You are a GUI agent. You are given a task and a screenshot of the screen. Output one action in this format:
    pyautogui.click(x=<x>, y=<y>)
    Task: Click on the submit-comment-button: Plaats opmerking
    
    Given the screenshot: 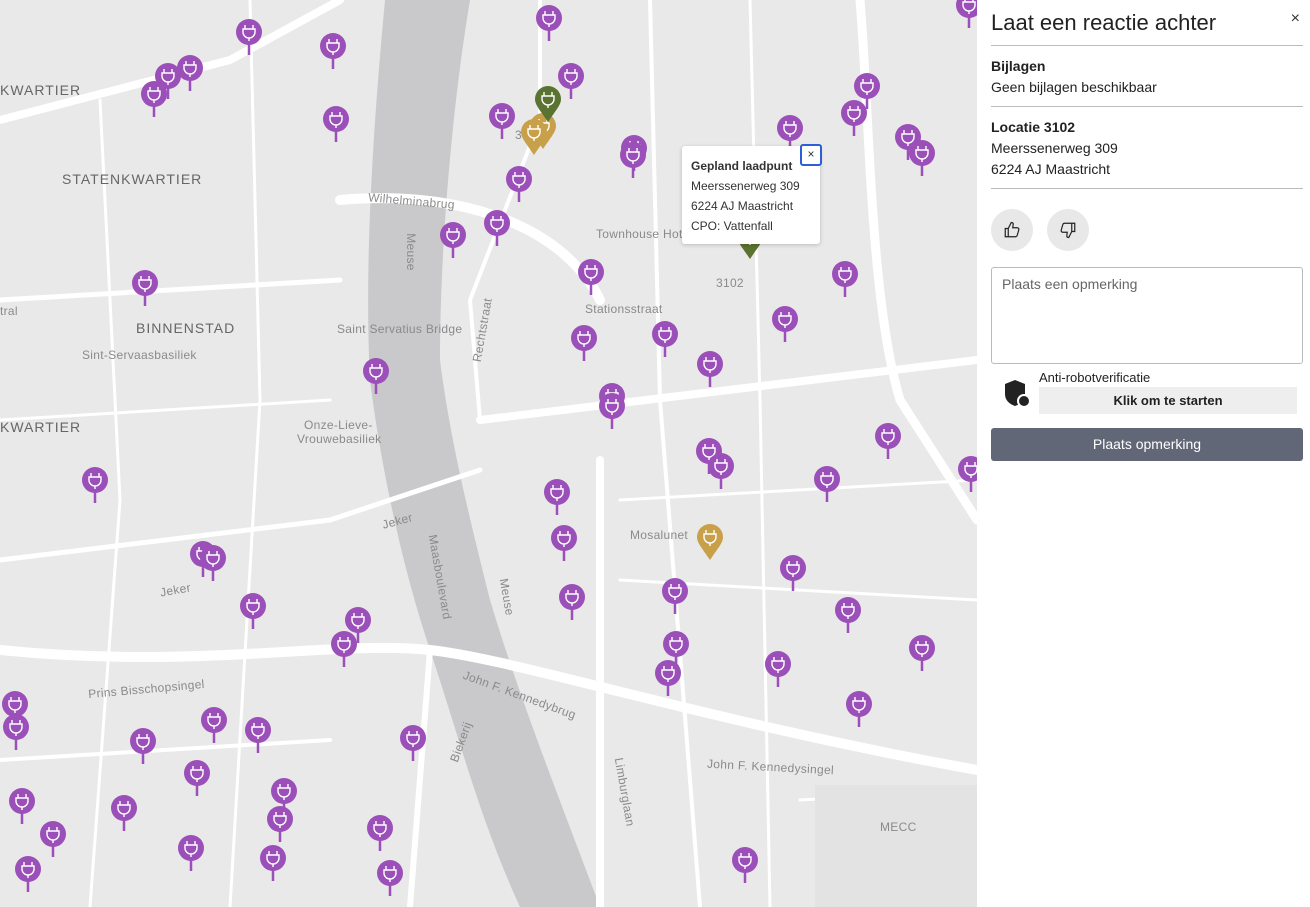 What is the action you would take?
    pyautogui.click(x=1147, y=444)
    